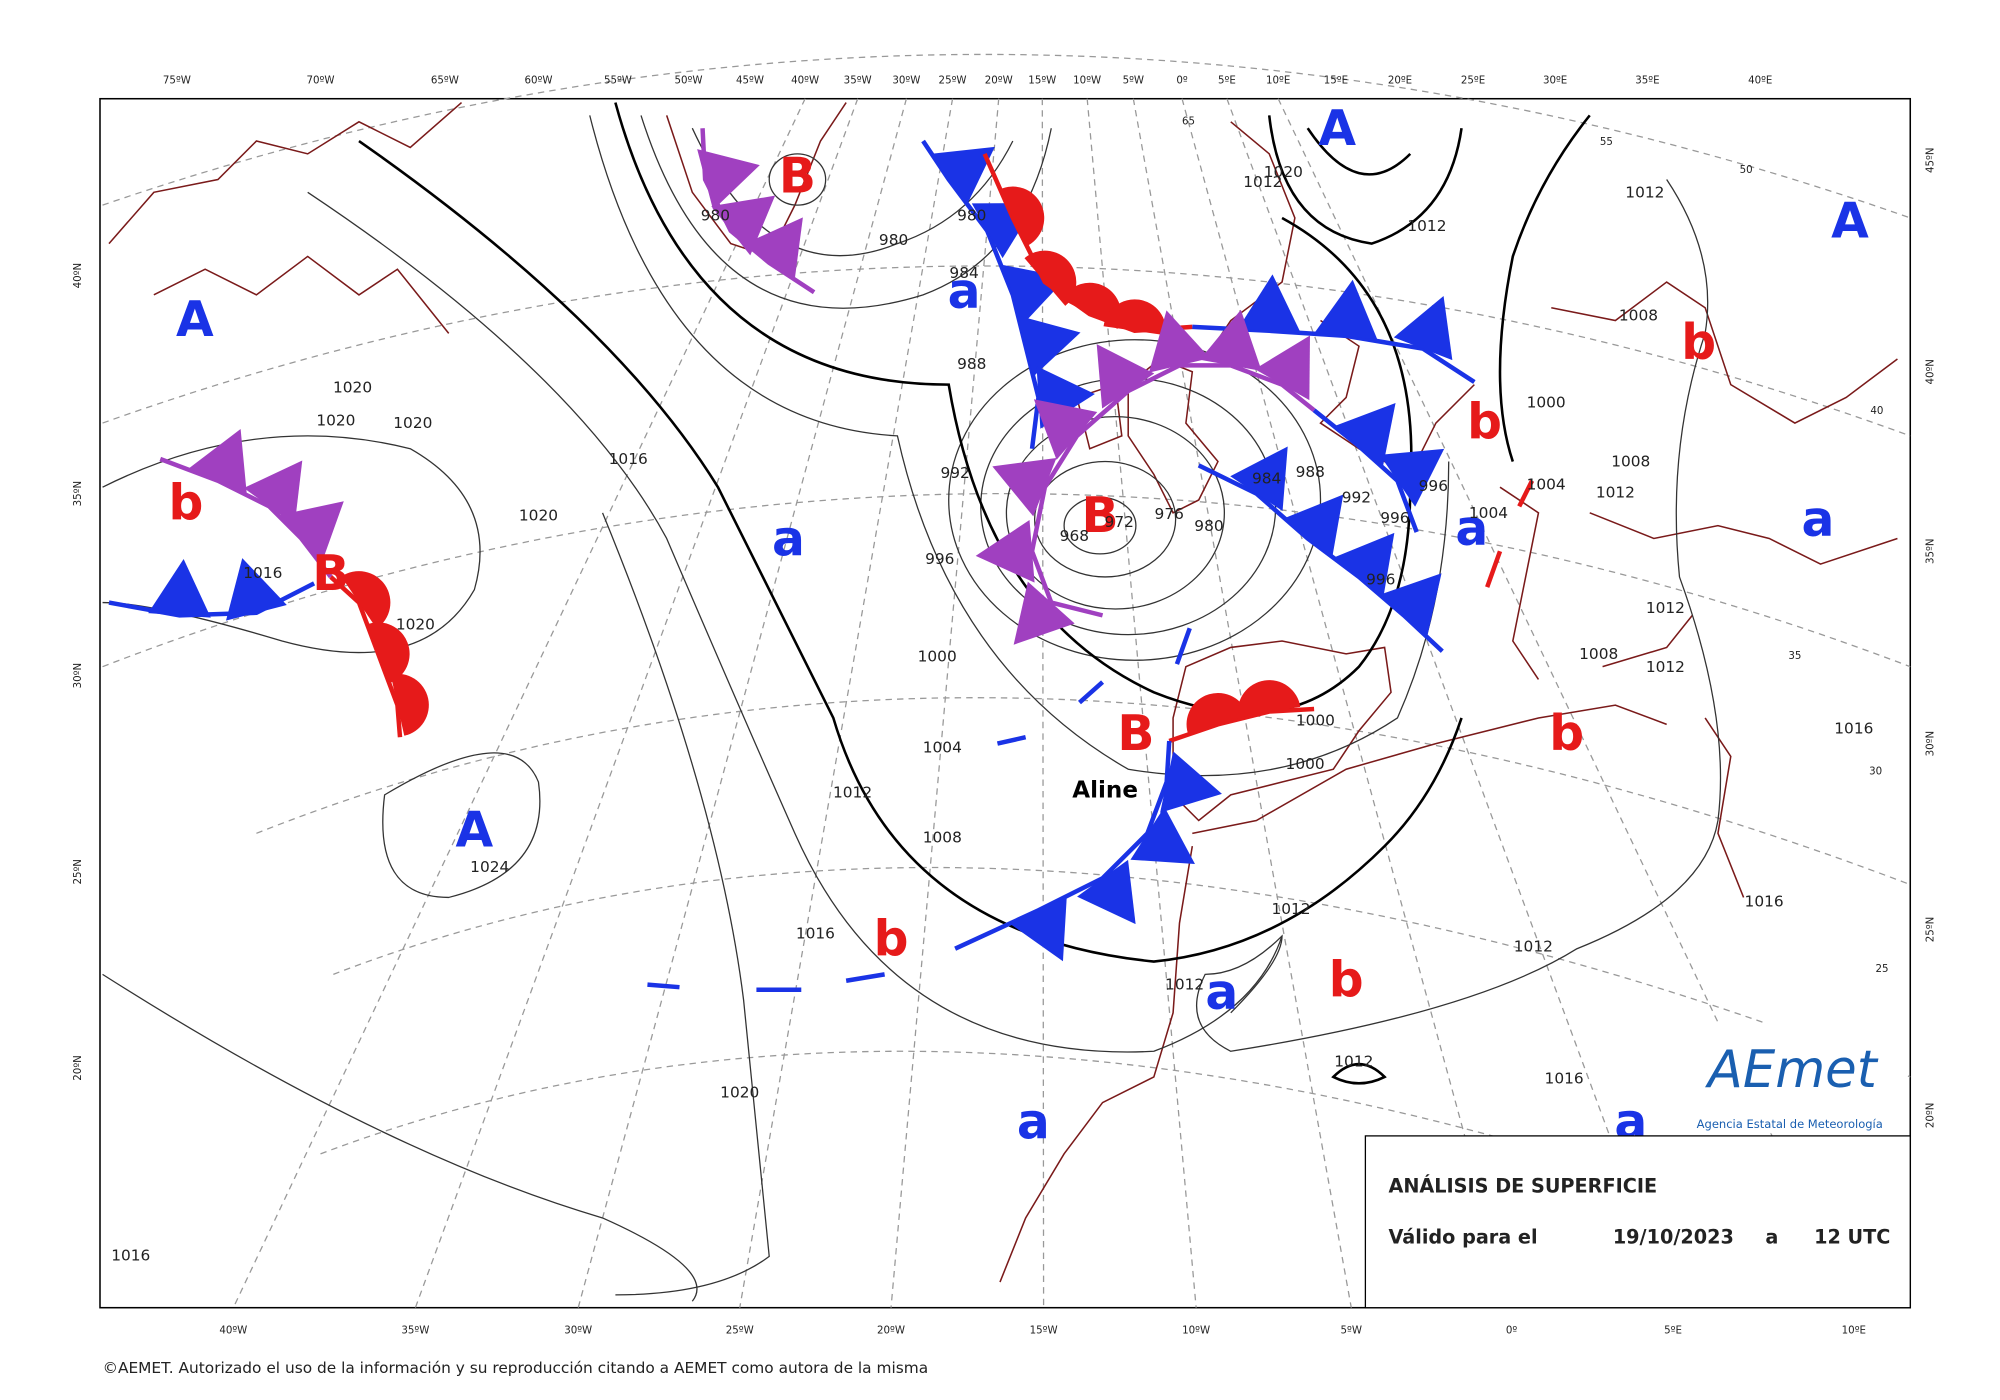  Describe the element at coordinates (891, 1330) in the screenshot. I see `bottom-lon-label: 20ºW` at that location.